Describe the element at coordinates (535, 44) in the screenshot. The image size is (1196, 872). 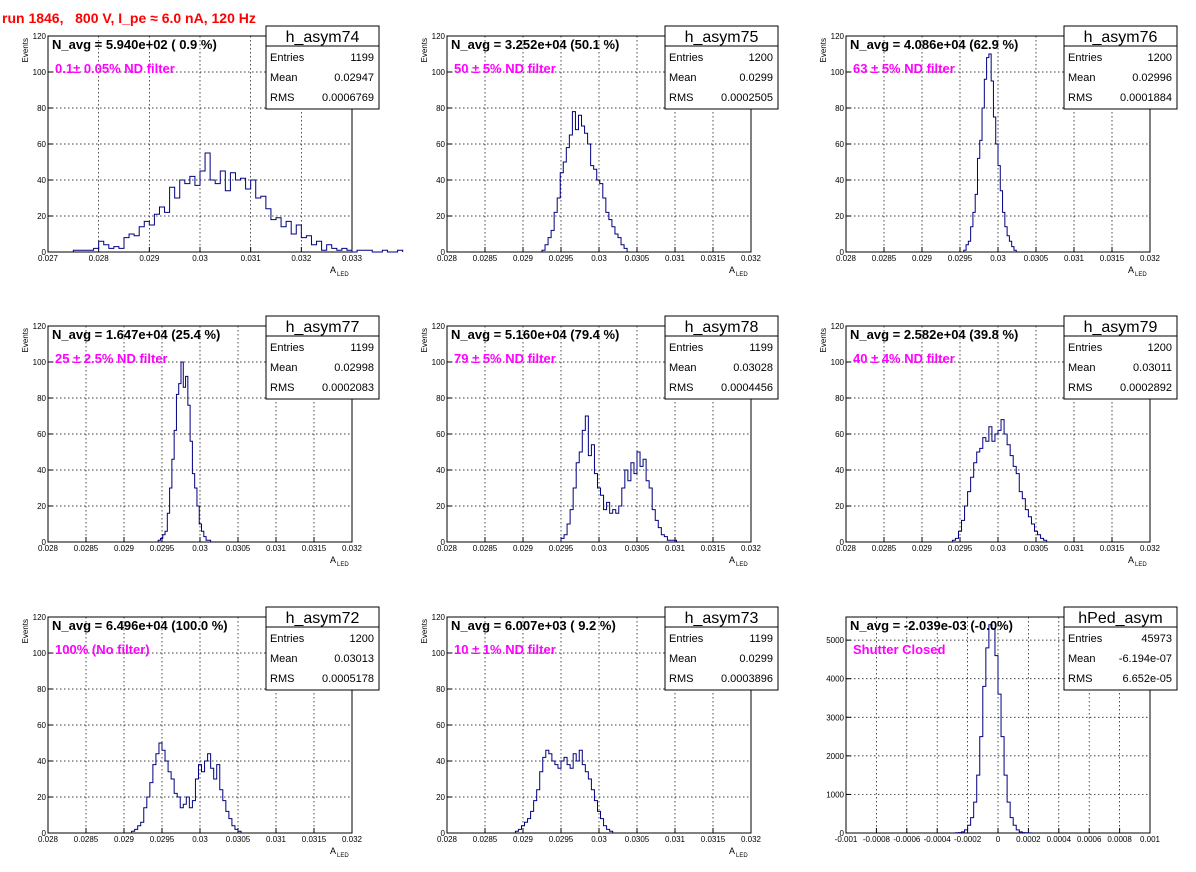
I see `navg-text: N_avg = 3.252e+04 (50.1 %)` at that location.